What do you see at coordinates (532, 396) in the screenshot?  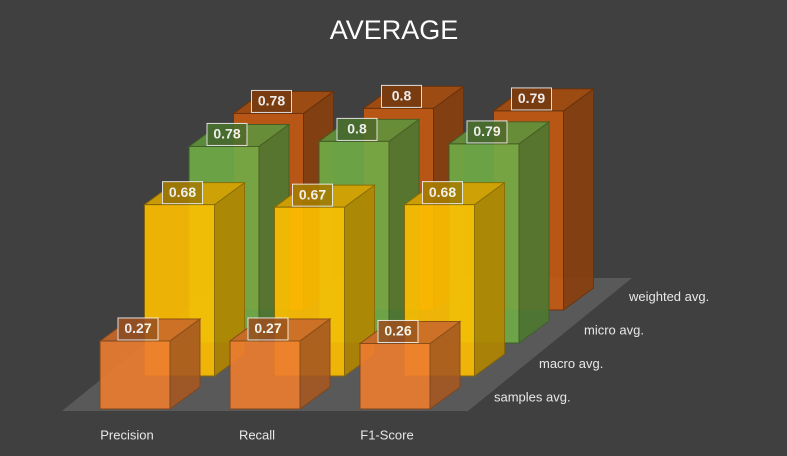 I see `legend-label: samples avg.` at bounding box center [532, 396].